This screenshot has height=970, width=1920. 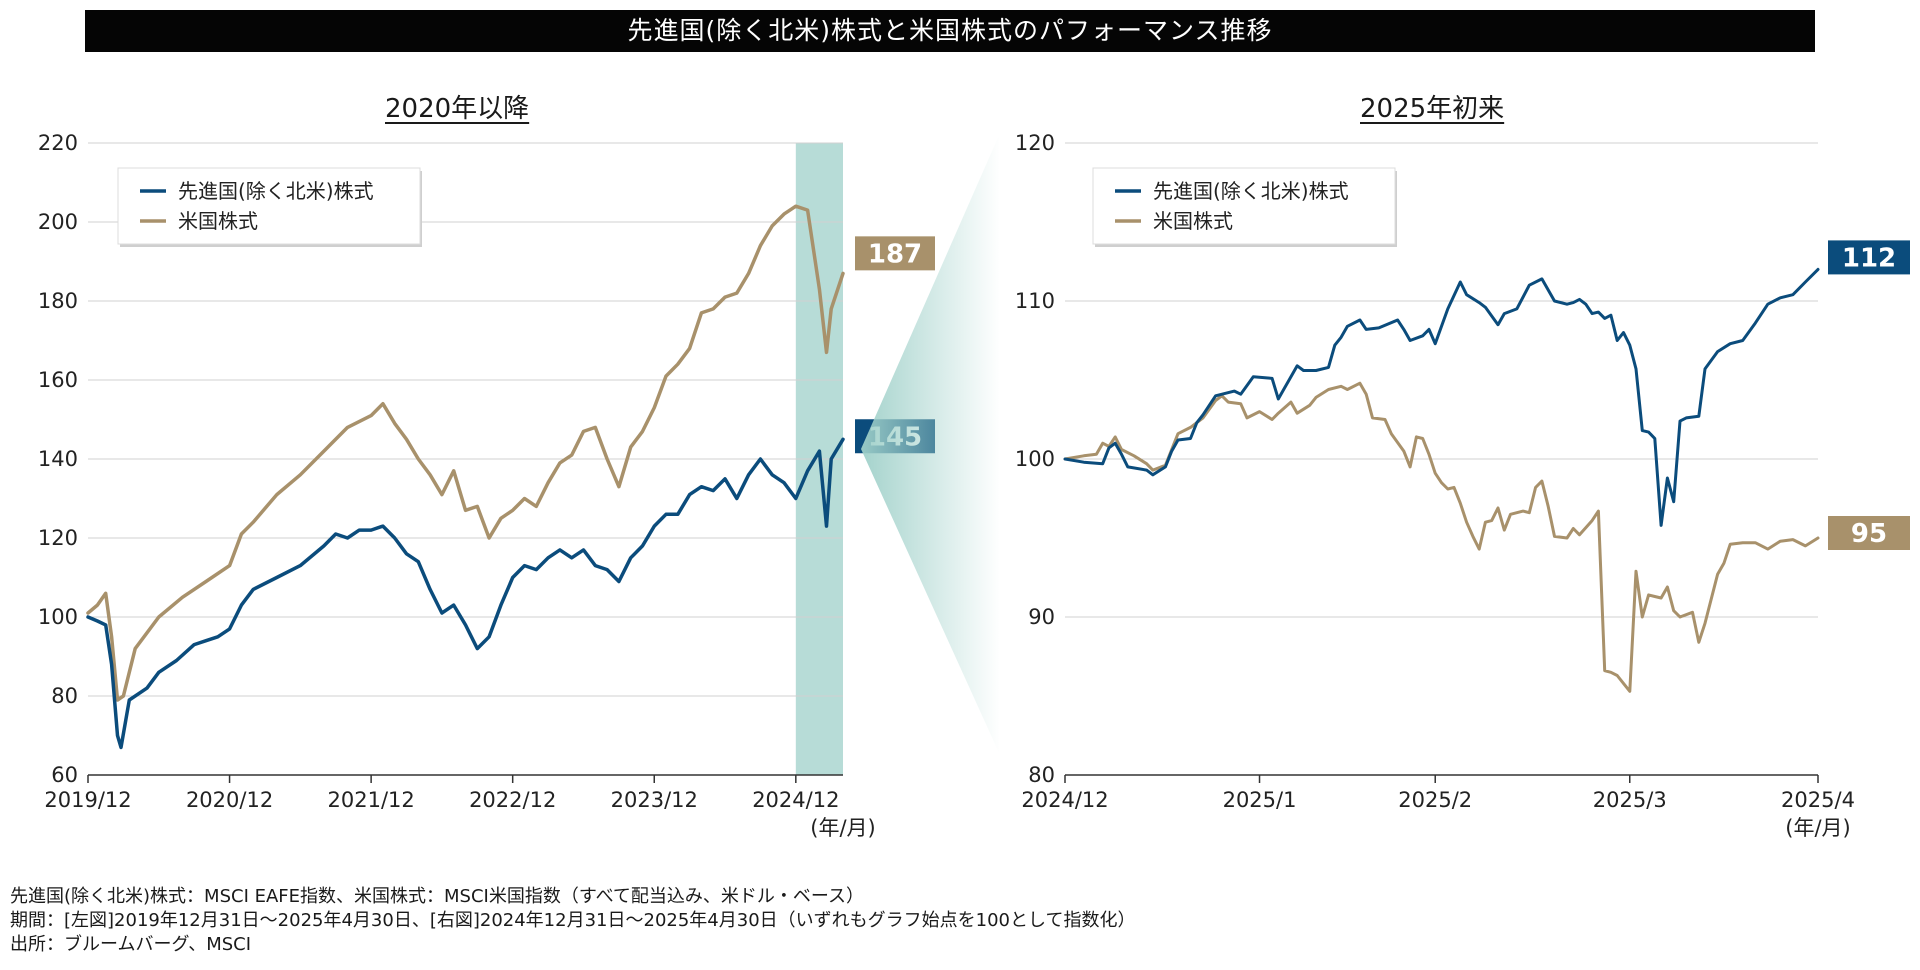 I want to click on y-tick-label: 160, so click(x=58, y=380).